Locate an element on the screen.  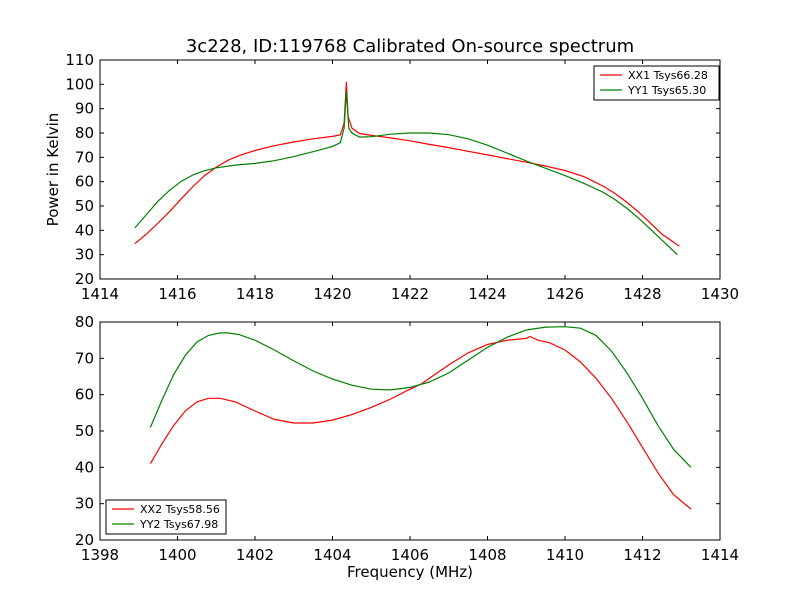
legend-entry: XX2 Tsys58.56 is located at coordinates (180, 509).